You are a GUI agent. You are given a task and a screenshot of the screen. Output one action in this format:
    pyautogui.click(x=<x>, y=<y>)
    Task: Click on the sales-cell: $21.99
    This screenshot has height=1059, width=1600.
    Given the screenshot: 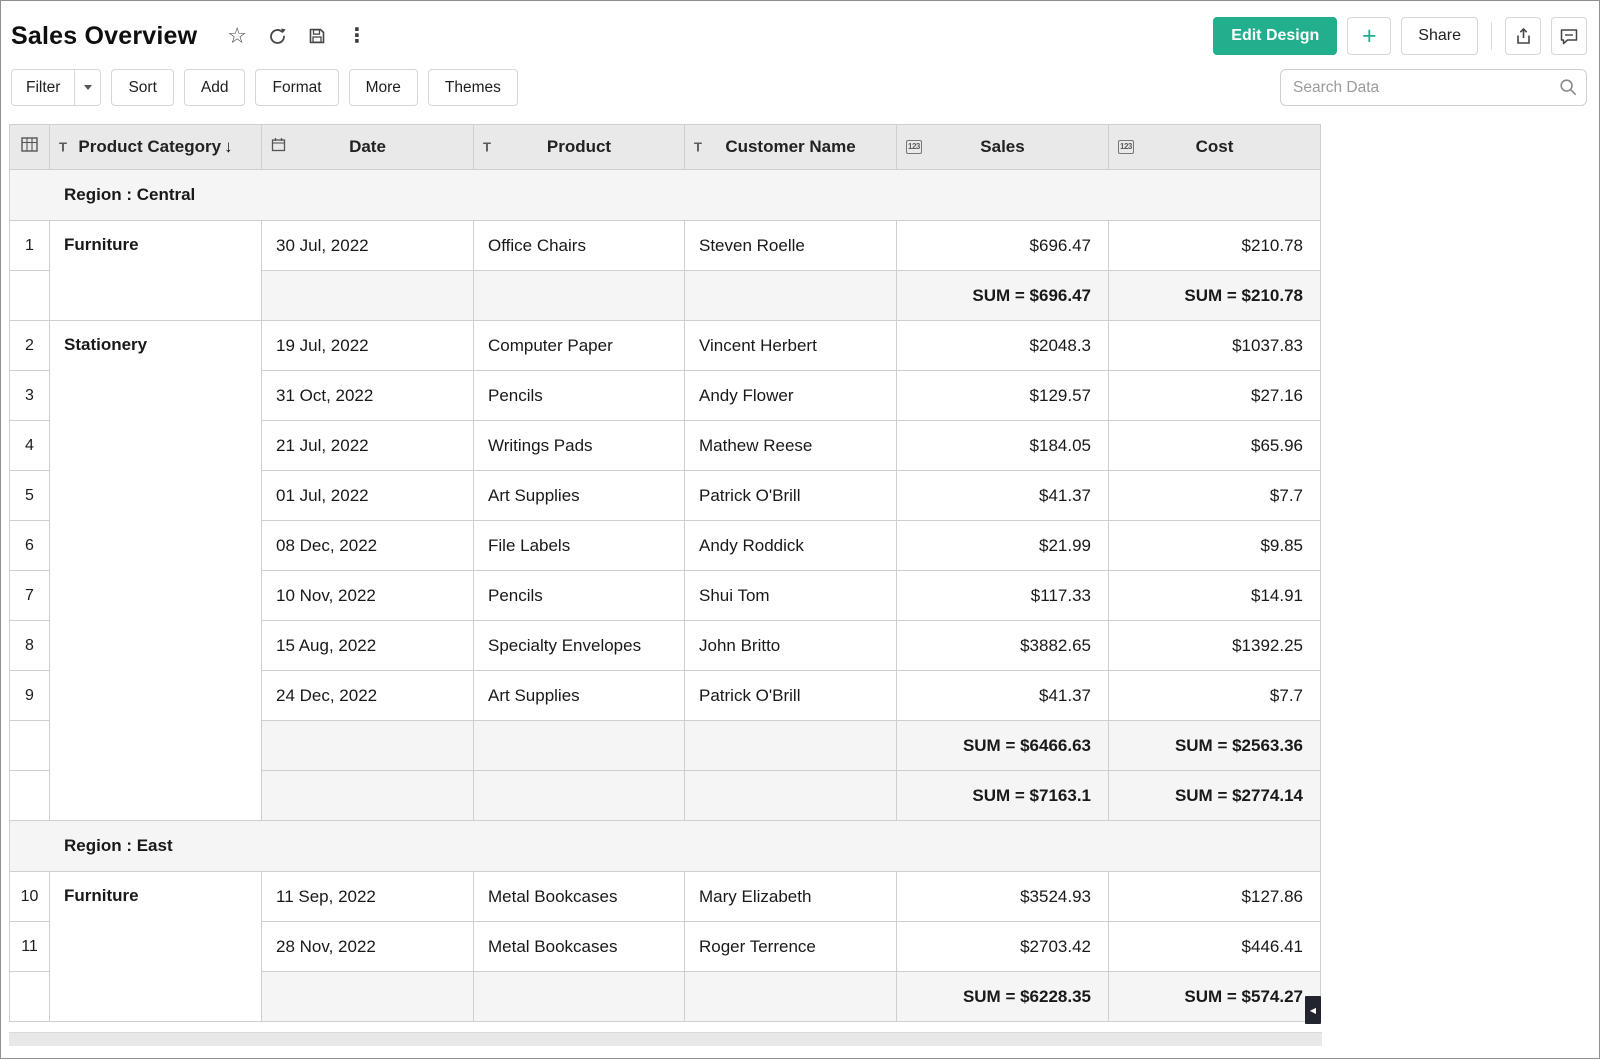 What is the action you would take?
    pyautogui.click(x=1002, y=545)
    